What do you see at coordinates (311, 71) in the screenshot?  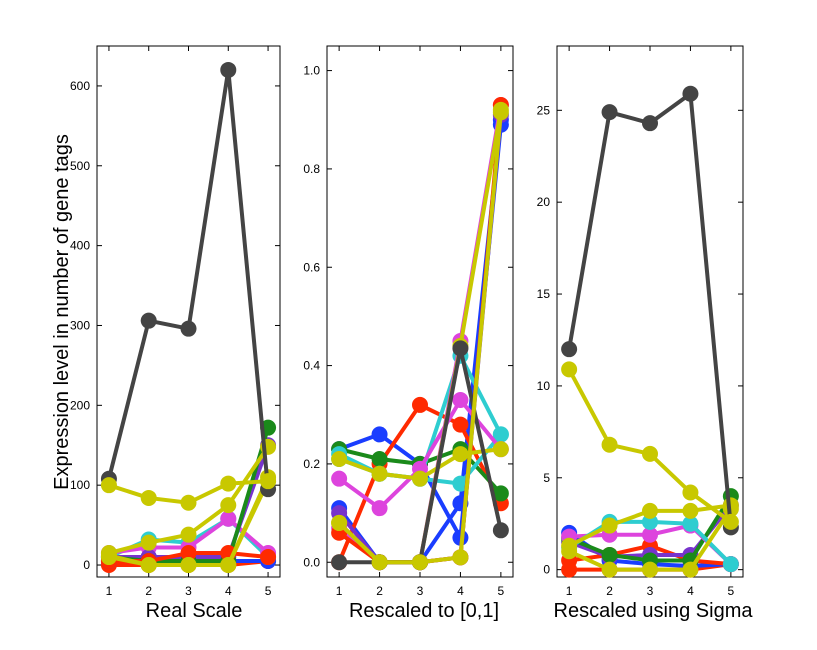 I see `y-tick-label: 1.0` at bounding box center [311, 71].